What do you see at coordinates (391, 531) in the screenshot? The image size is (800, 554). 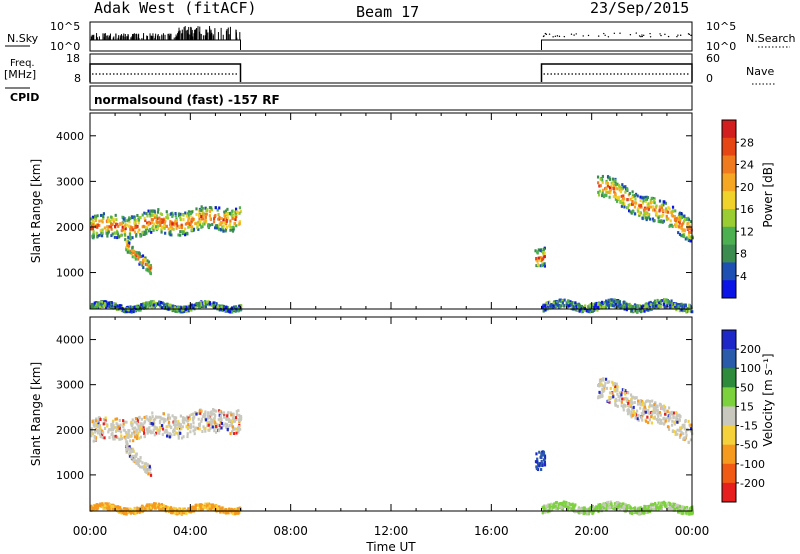 I see `x-tick-label: 12:00` at bounding box center [391, 531].